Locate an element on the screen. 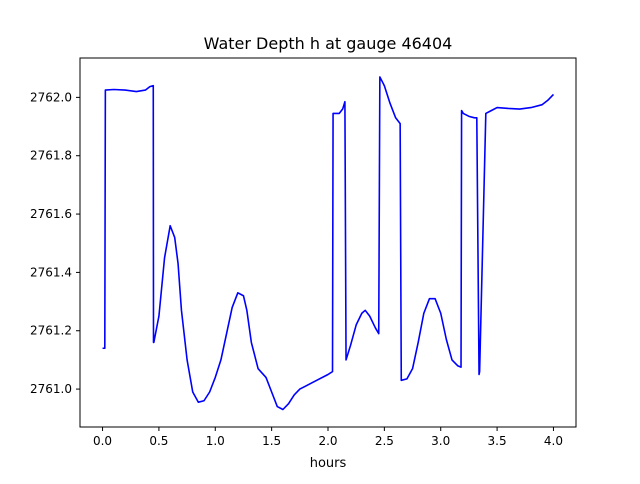  x-tick-label: 3.5 is located at coordinates (497, 441).